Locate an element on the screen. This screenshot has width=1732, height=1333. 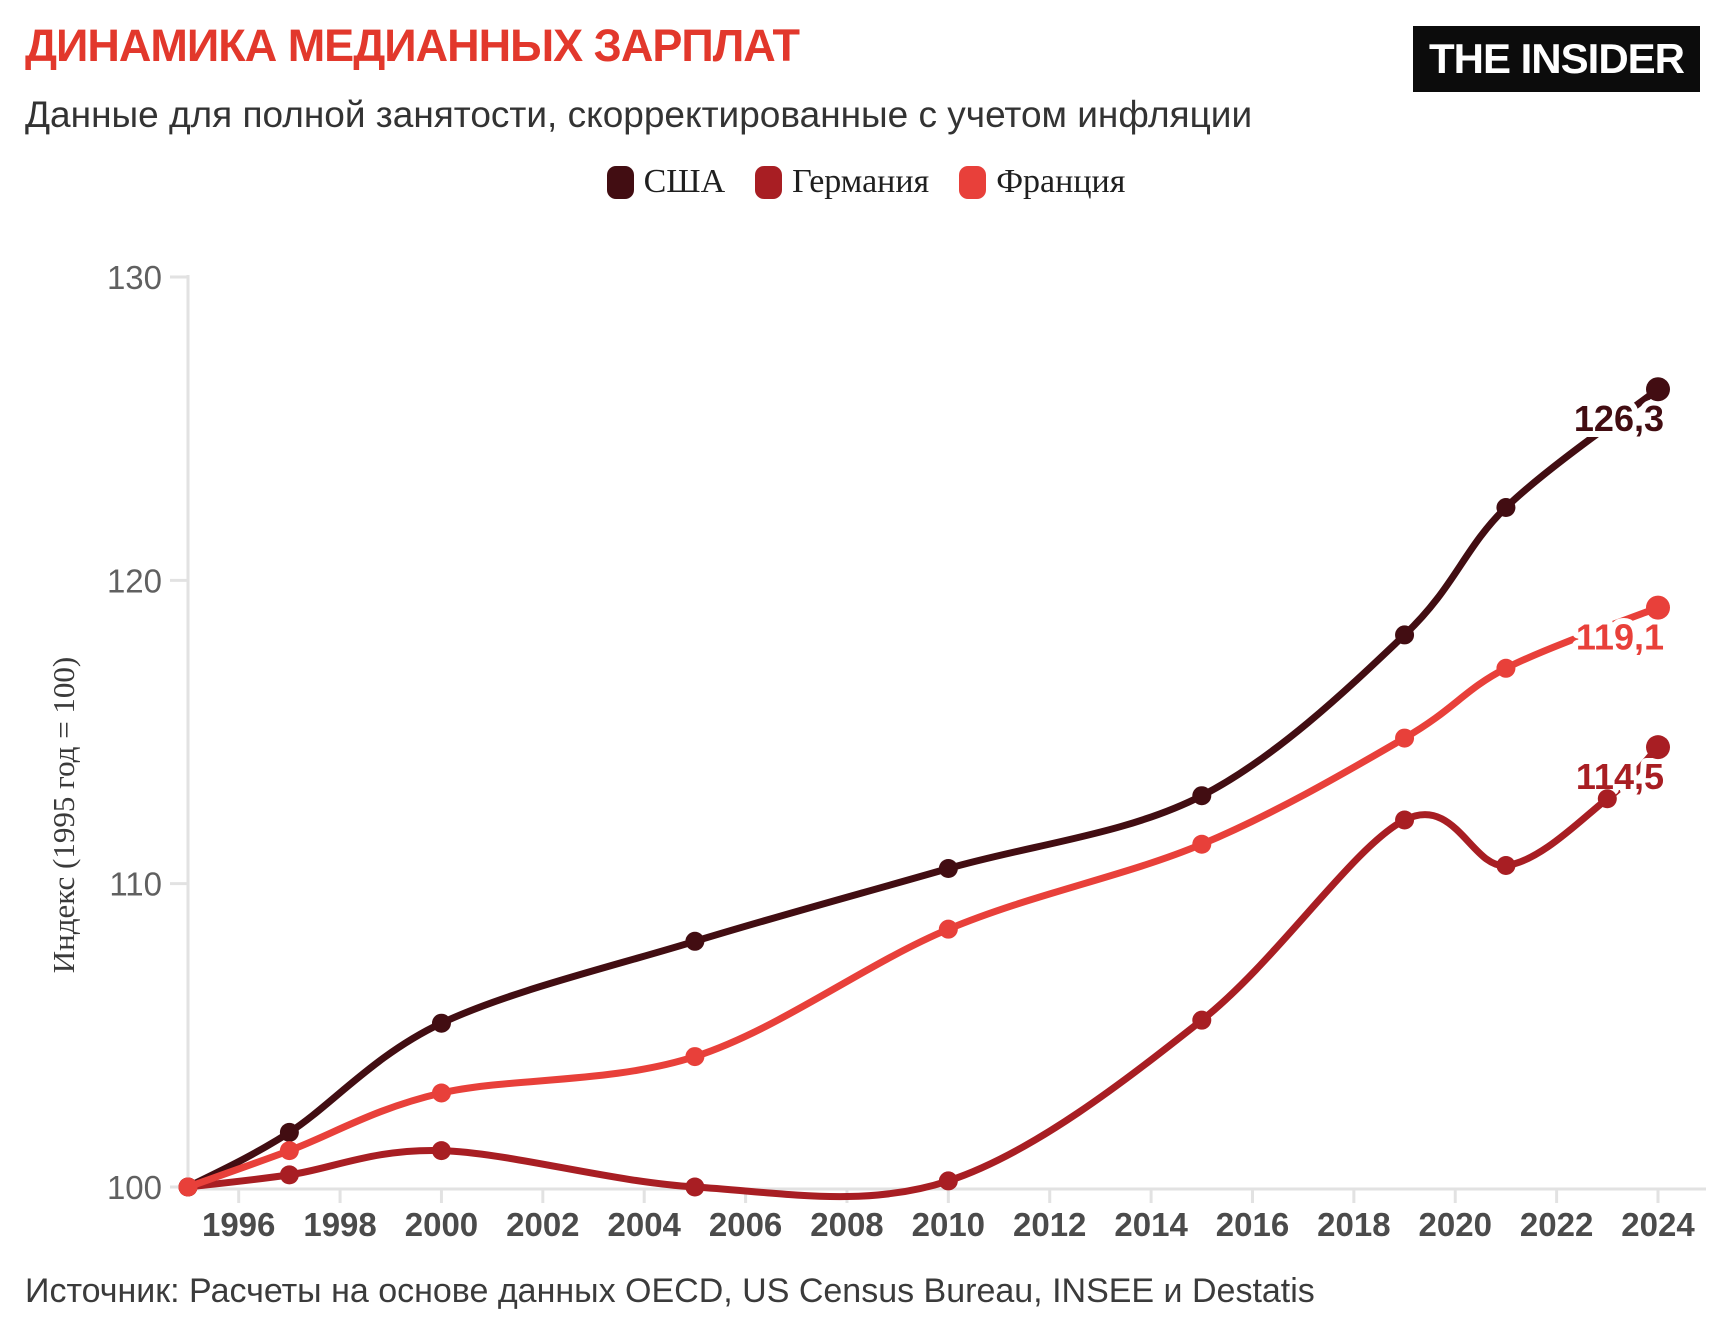
x-tick-label: 2010 is located at coordinates (948, 1224).